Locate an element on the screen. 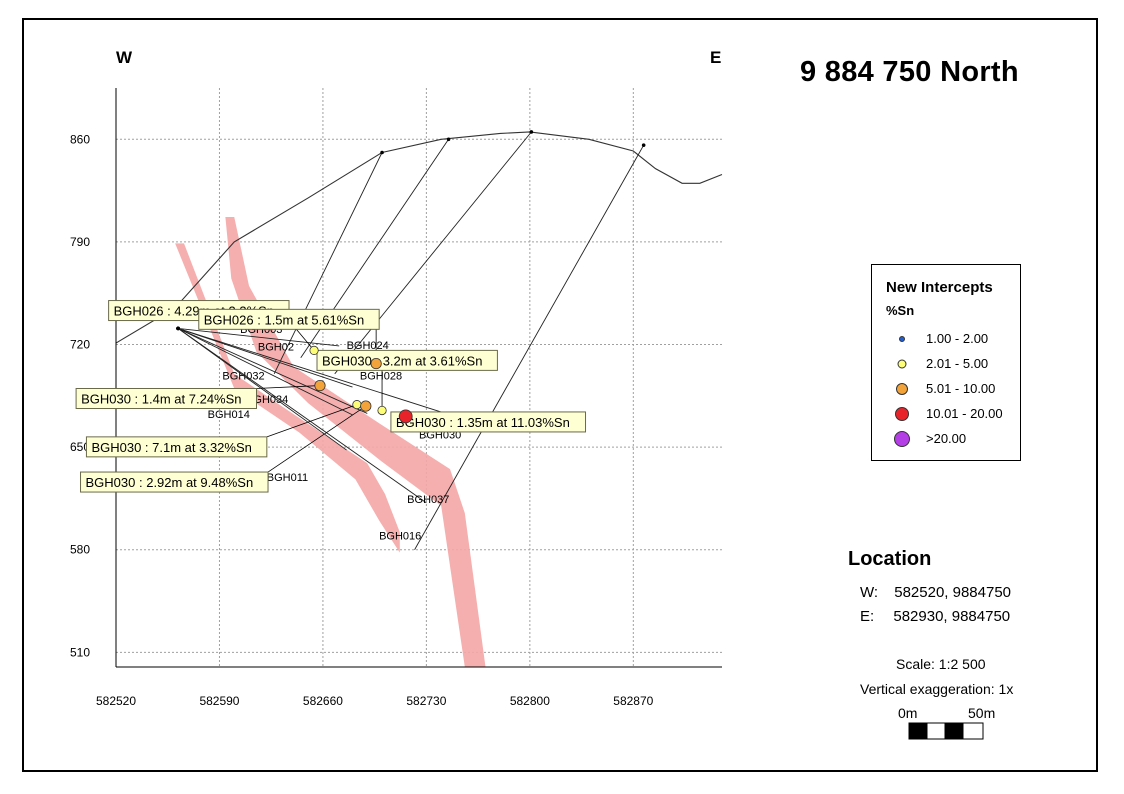 Image resolution: width=1124 pixels, height=794 pixels. legend-item: 2.01 - 5.00 is located at coordinates (951, 364).